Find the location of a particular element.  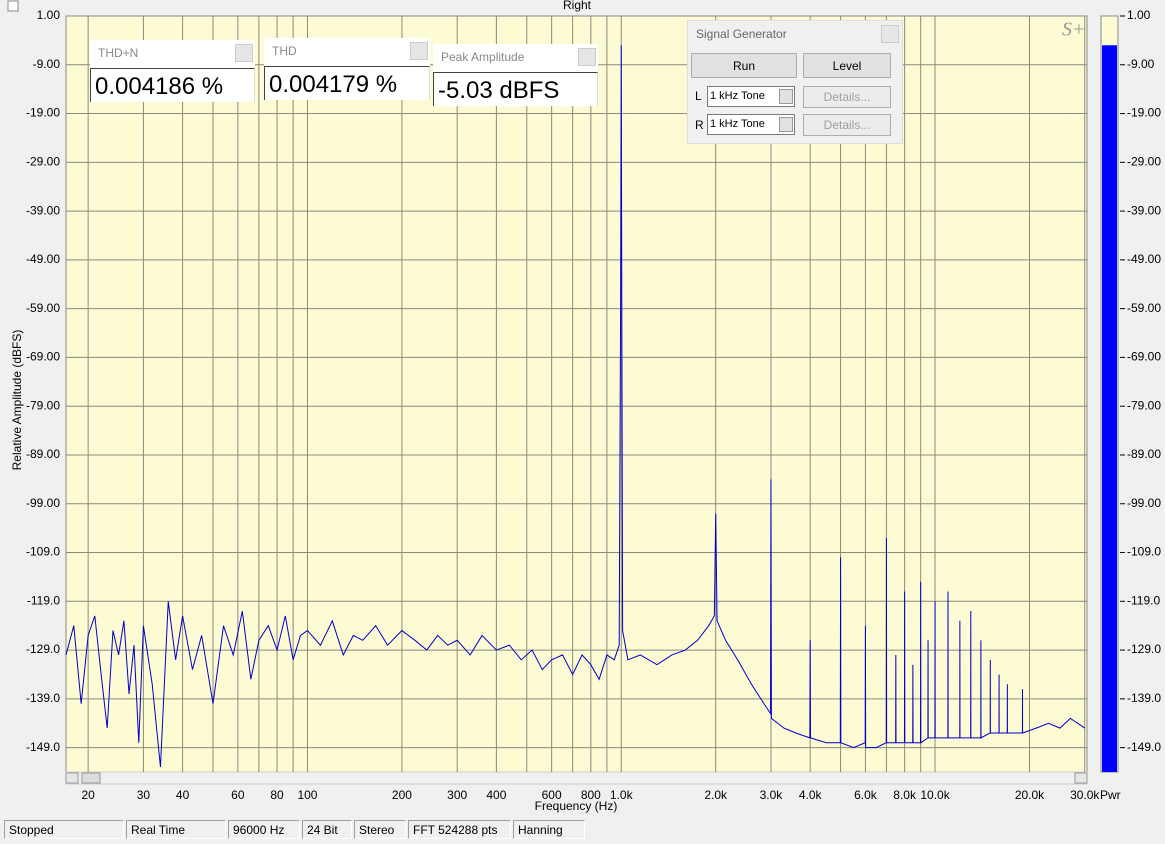

x-tick-label: 200 is located at coordinates (402, 795).